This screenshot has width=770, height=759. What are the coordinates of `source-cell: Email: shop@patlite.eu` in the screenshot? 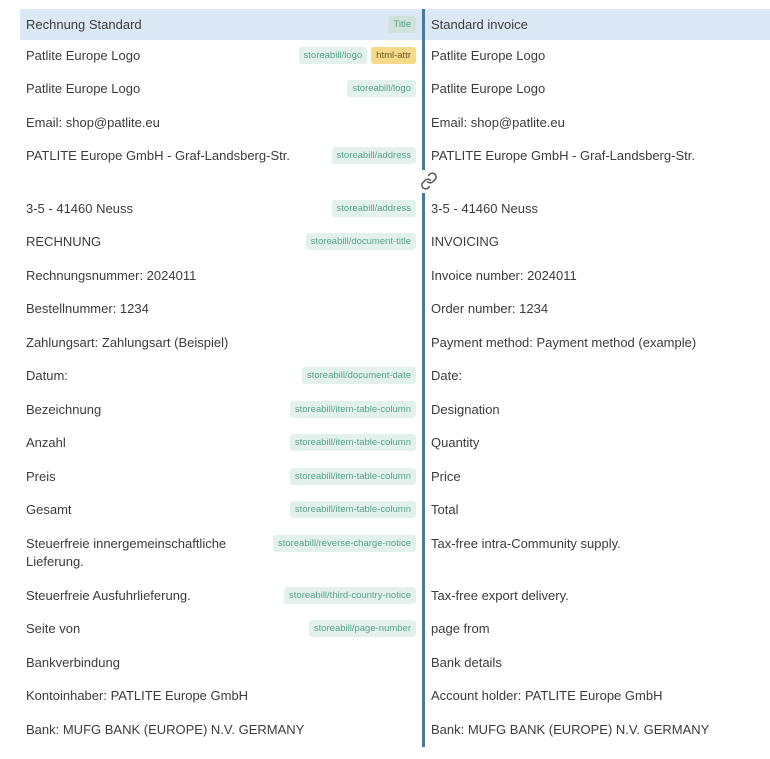 It's located at (221, 123).